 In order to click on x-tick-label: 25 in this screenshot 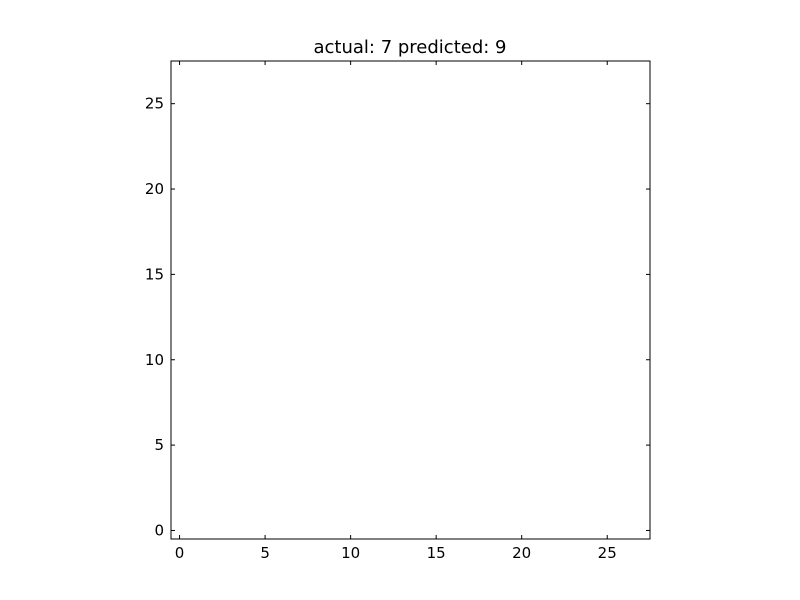, I will do `click(607, 553)`.